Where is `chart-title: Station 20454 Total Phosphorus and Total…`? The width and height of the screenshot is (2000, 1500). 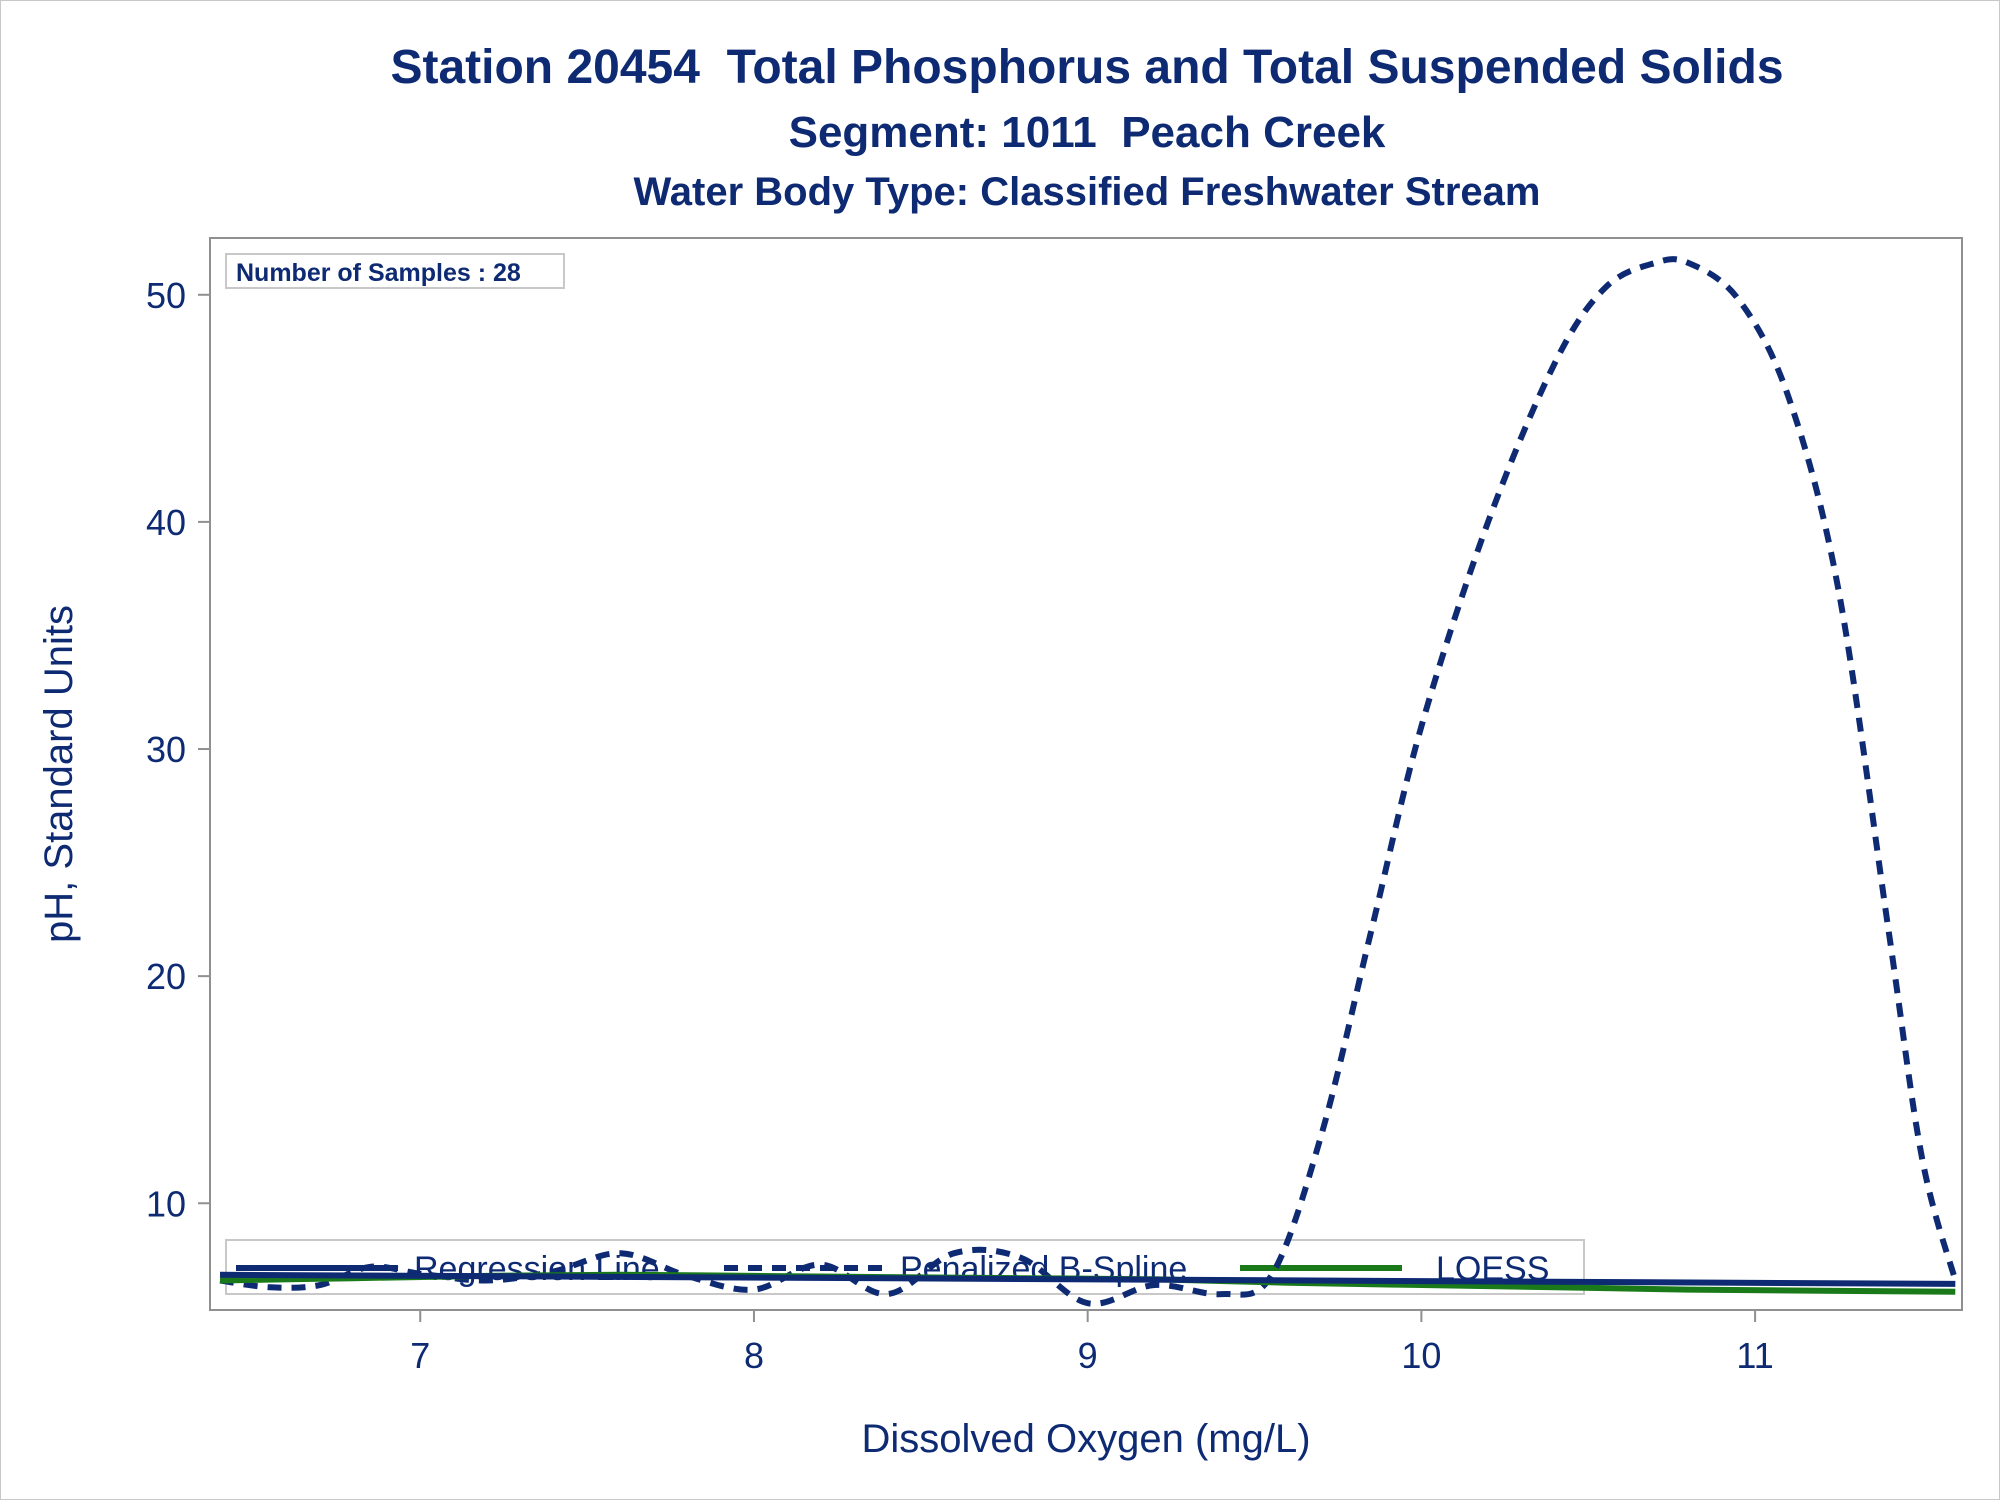
chart-title: Station 20454 Total Phosphorus and Total… is located at coordinates (1087, 67).